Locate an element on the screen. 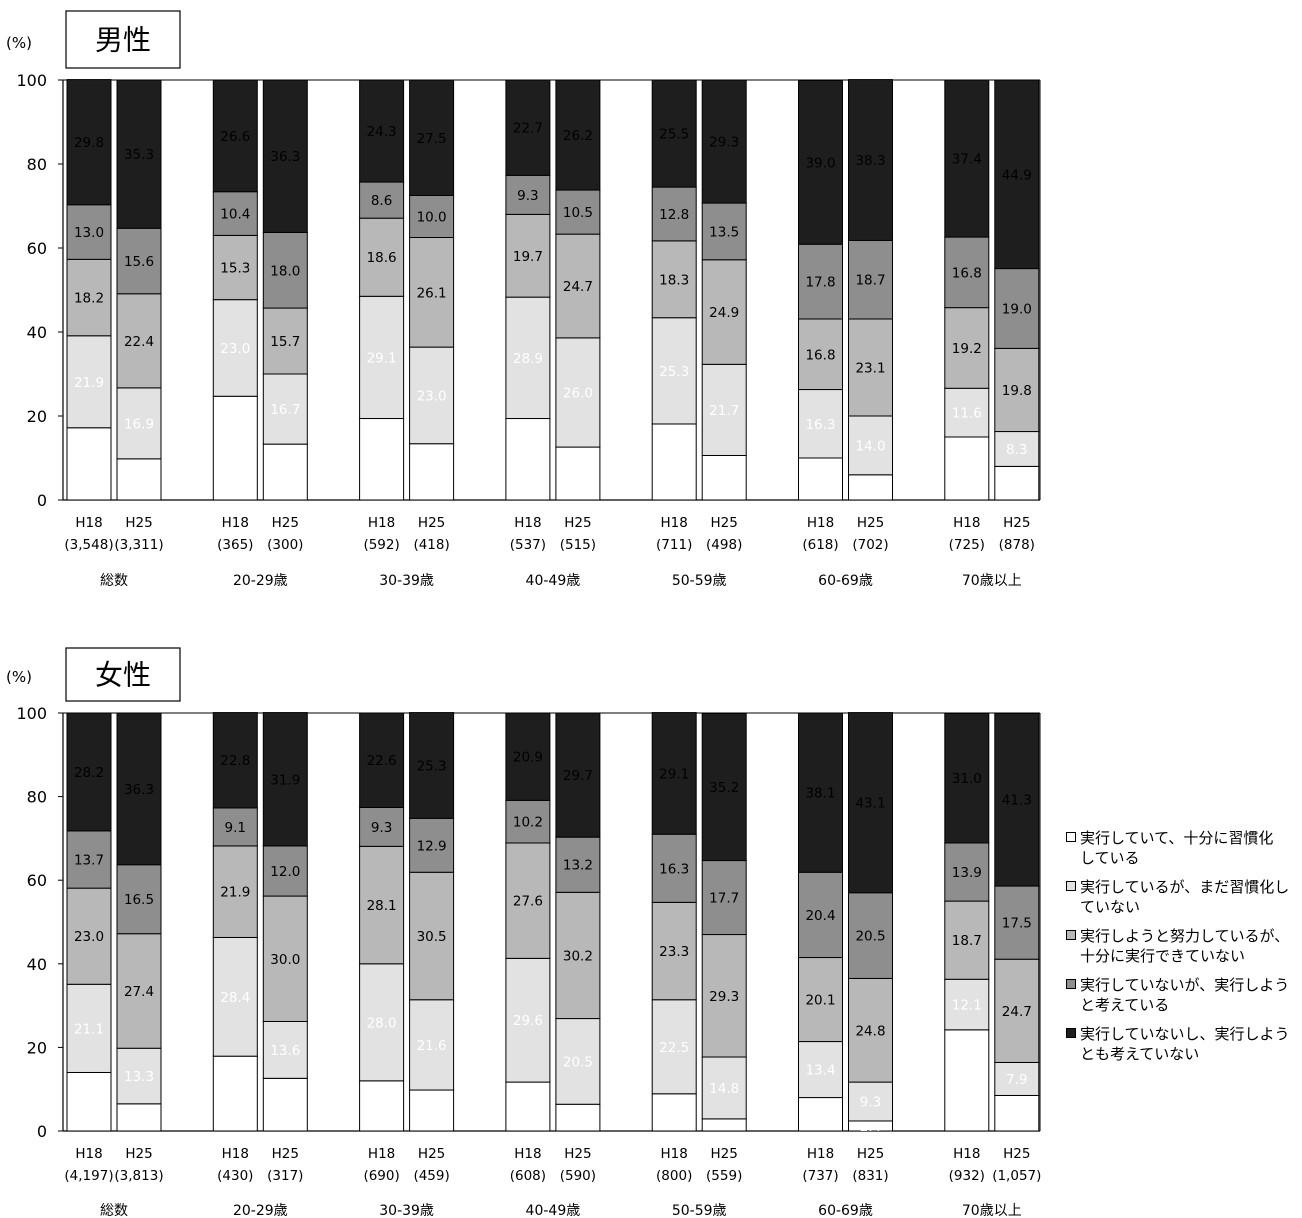  data-label: 28.0 is located at coordinates (382, 1023).